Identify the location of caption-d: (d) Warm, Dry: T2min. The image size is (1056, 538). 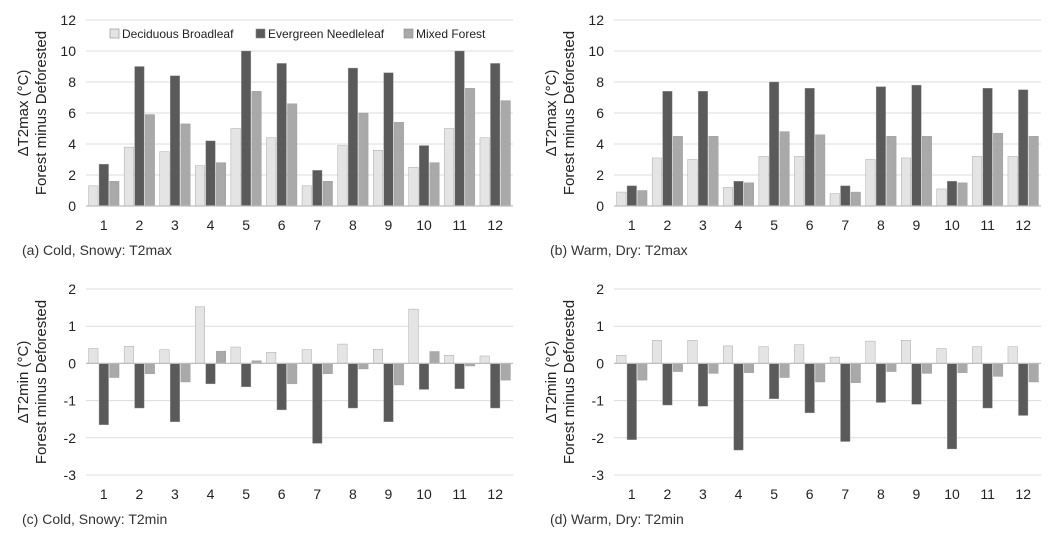
(617, 519).